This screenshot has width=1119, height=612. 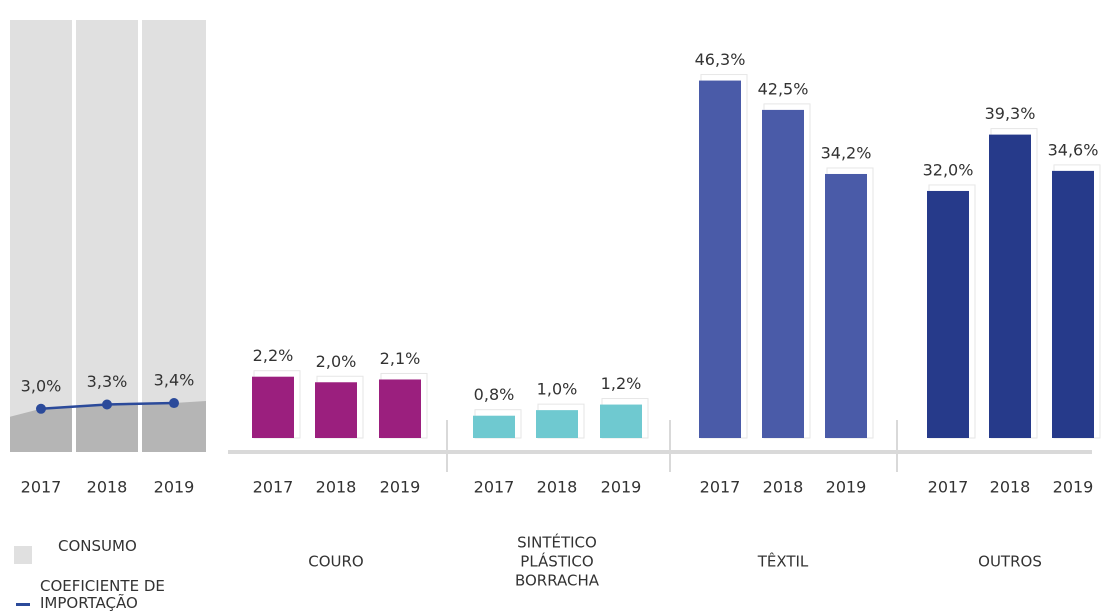 I want to click on value-label: 3,4%, so click(x=174, y=380).